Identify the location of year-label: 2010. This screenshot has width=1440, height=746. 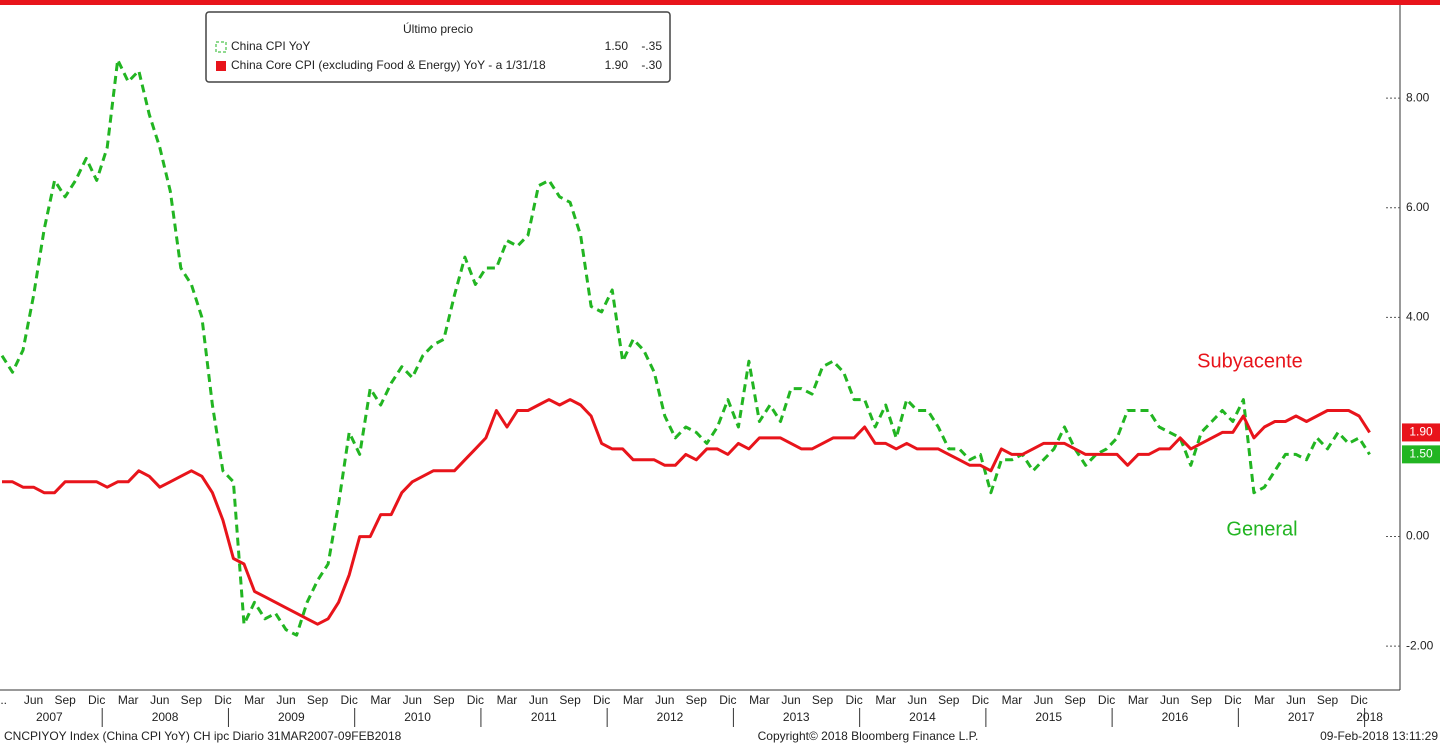
(417, 717).